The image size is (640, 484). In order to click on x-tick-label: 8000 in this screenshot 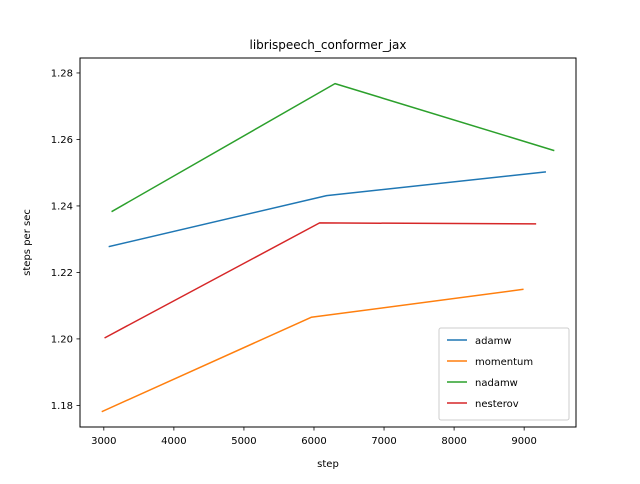, I will do `click(453, 441)`.